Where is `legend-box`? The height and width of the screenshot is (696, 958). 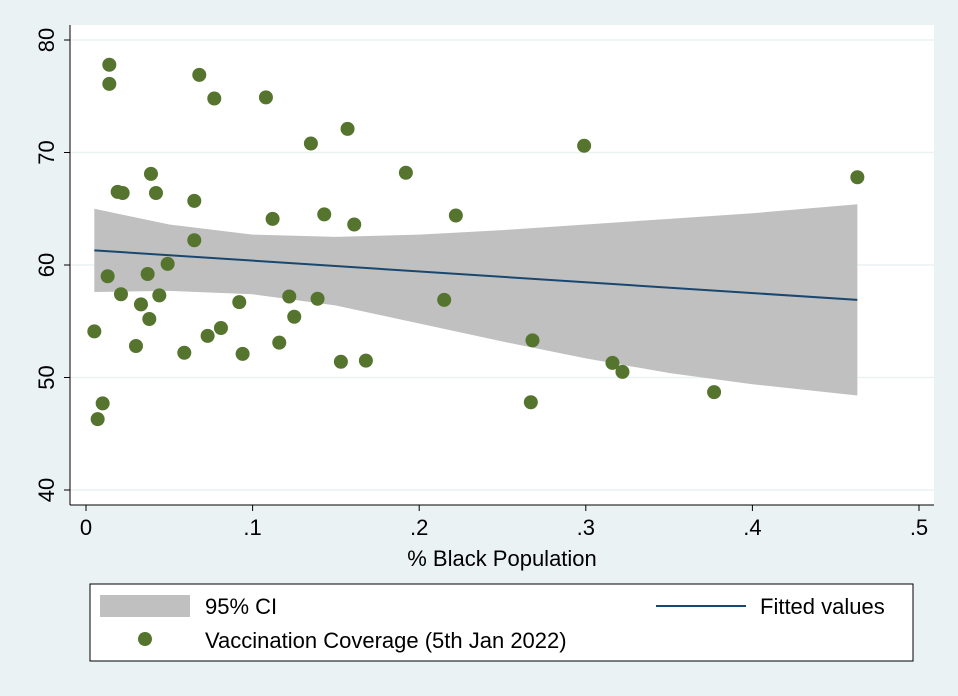 legend-box is located at coordinates (501, 622).